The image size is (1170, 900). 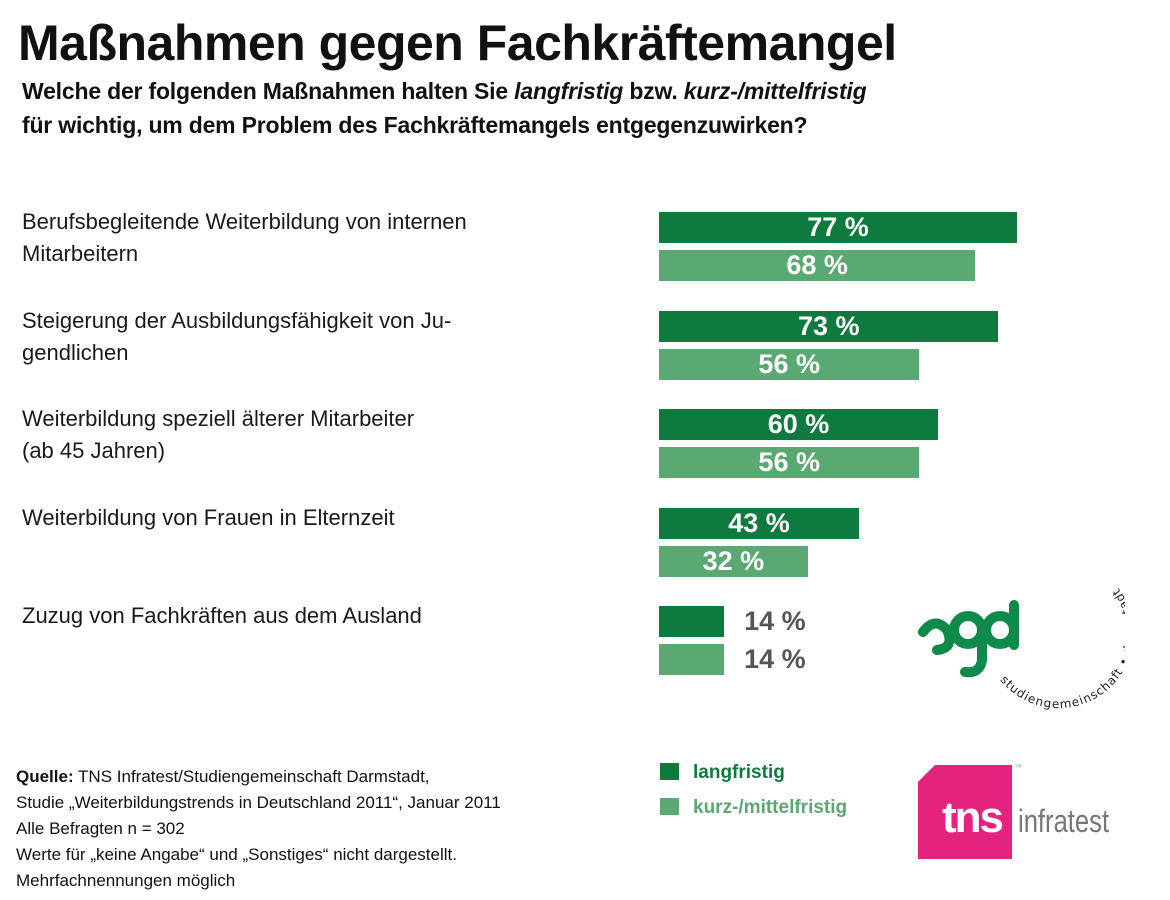 I want to click on bar-kurz: 32 %, so click(x=733, y=561).